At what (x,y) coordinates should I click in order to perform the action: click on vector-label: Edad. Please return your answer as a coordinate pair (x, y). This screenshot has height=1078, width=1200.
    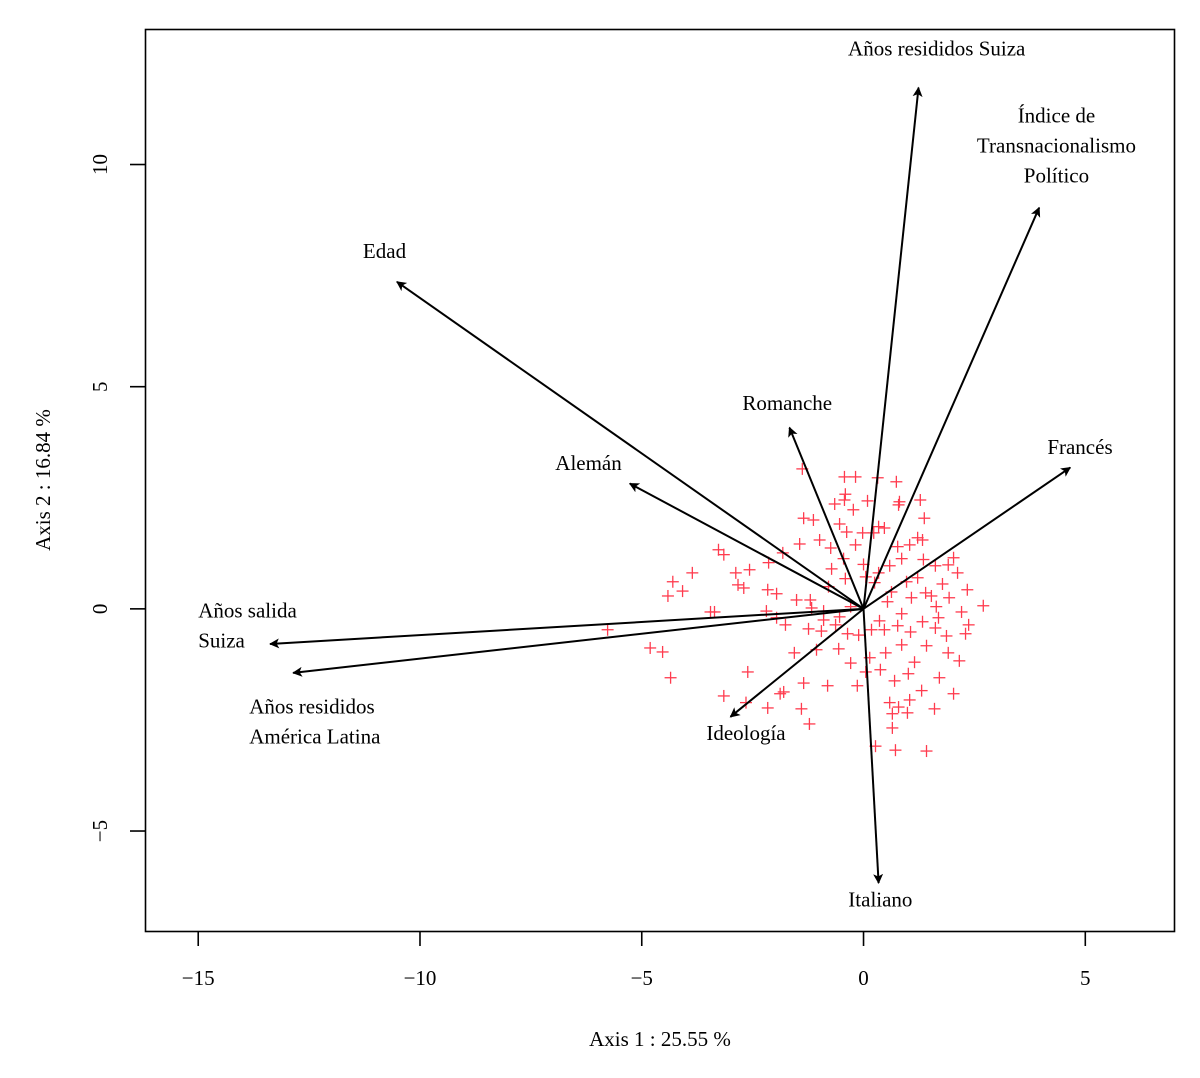
    Looking at the image, I should click on (385, 251).